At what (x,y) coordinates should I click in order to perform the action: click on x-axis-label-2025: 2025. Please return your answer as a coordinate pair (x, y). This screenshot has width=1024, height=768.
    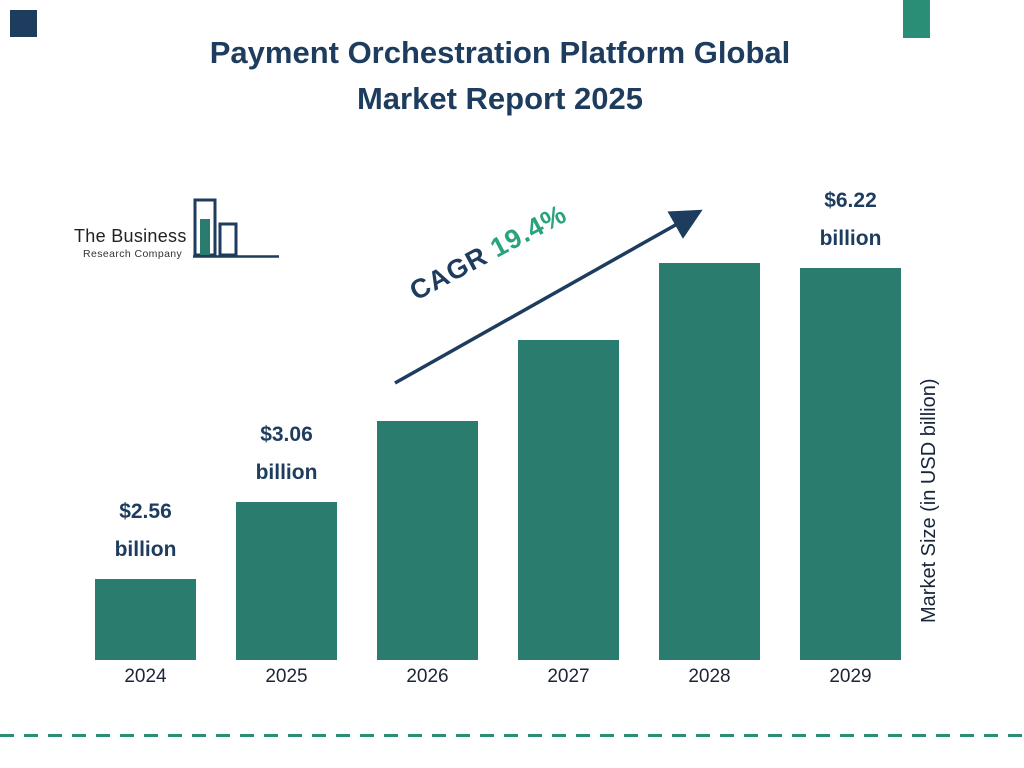
    Looking at the image, I should click on (286, 676).